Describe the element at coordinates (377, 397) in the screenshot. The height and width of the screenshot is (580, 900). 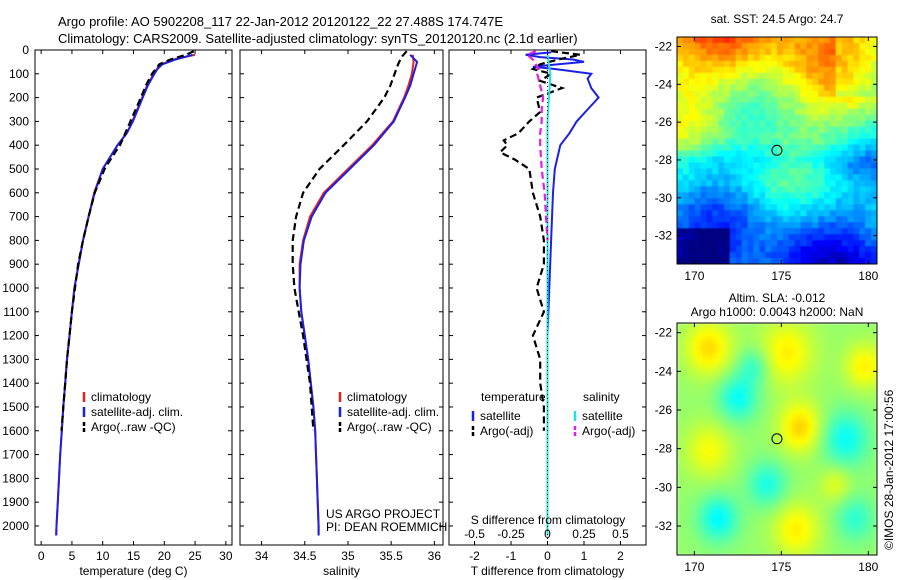
I see `legend-label: climatology` at that location.